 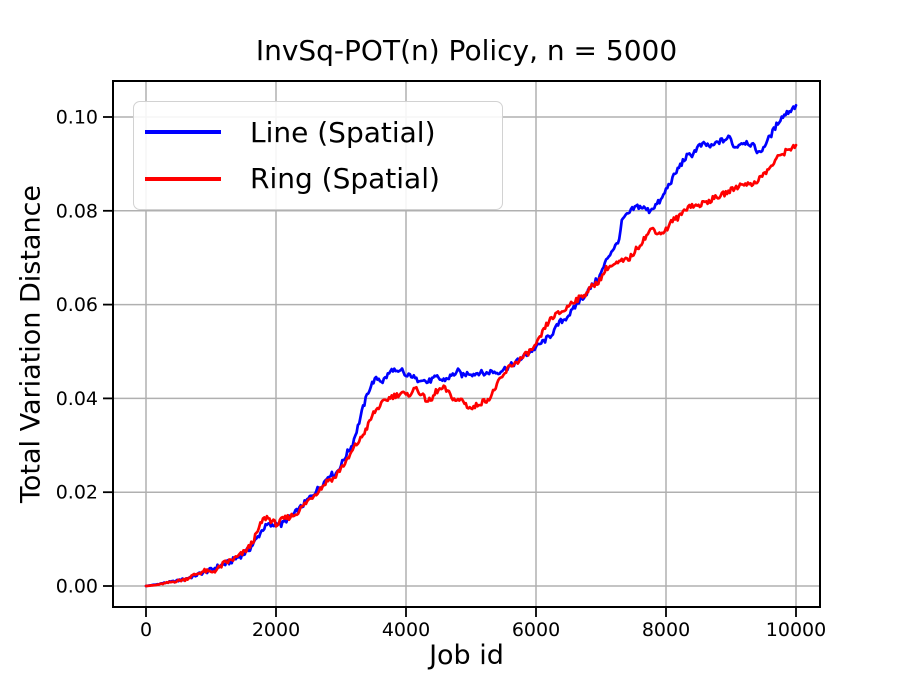 What do you see at coordinates (666, 630) in the screenshot?
I see `x-tick-label: 8000` at bounding box center [666, 630].